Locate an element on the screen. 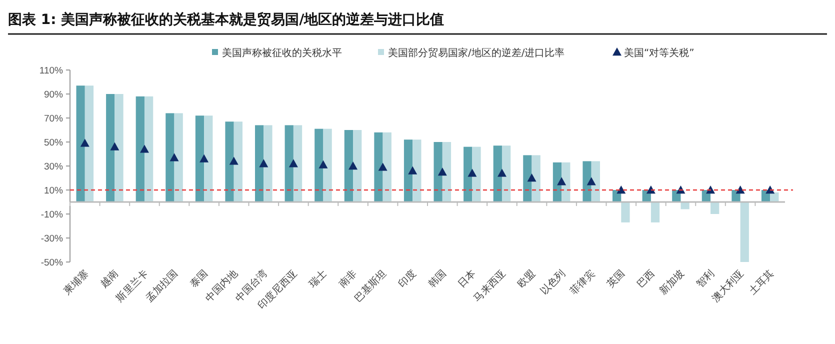  y-tick-label: -10% is located at coordinates (52, 214).